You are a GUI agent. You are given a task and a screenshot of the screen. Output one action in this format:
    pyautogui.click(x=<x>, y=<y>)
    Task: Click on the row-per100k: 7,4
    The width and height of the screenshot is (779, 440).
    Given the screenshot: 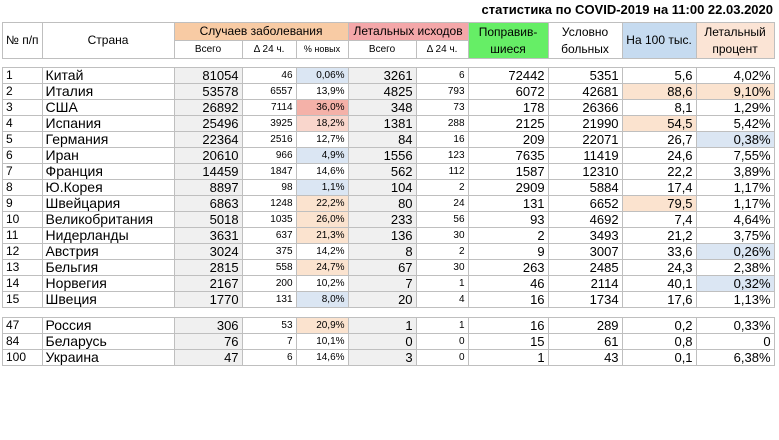 What is the action you would take?
    pyautogui.click(x=659, y=219)
    